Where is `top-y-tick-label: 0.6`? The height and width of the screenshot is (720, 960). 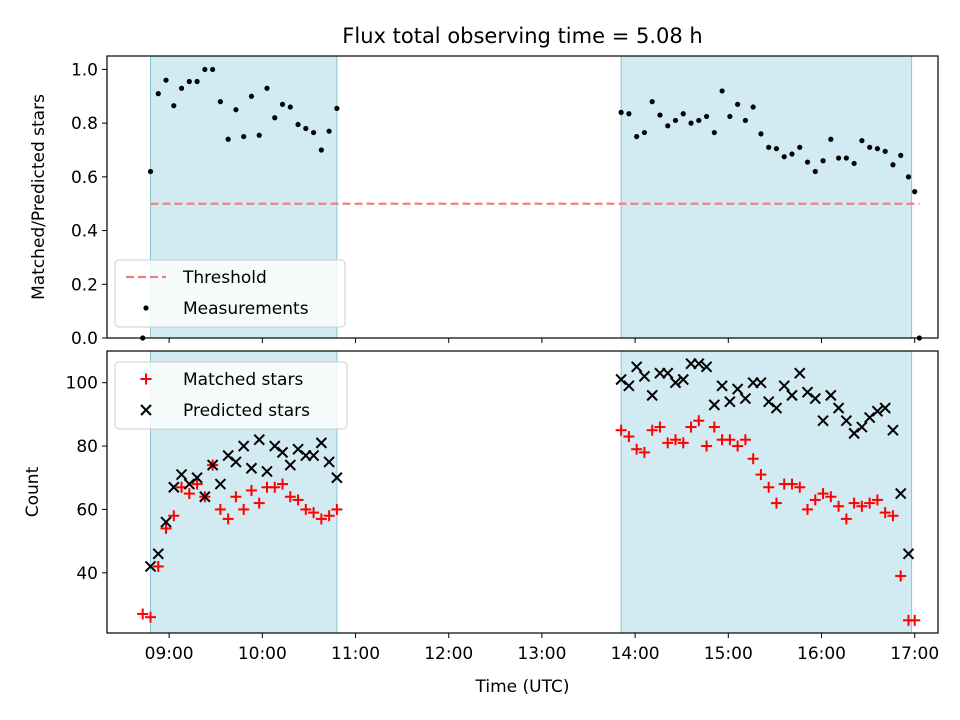
top-y-tick-label: 0.6 is located at coordinates (84, 178).